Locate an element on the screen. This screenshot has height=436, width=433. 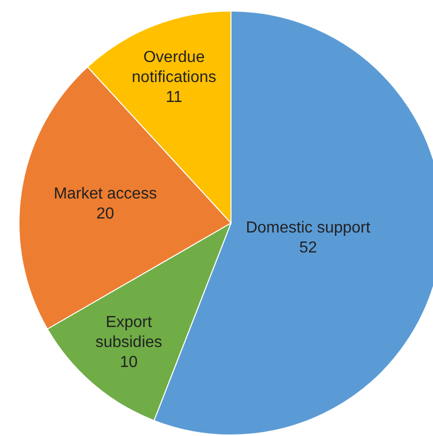
slice-label: Domestic support is located at coordinates (308, 227).